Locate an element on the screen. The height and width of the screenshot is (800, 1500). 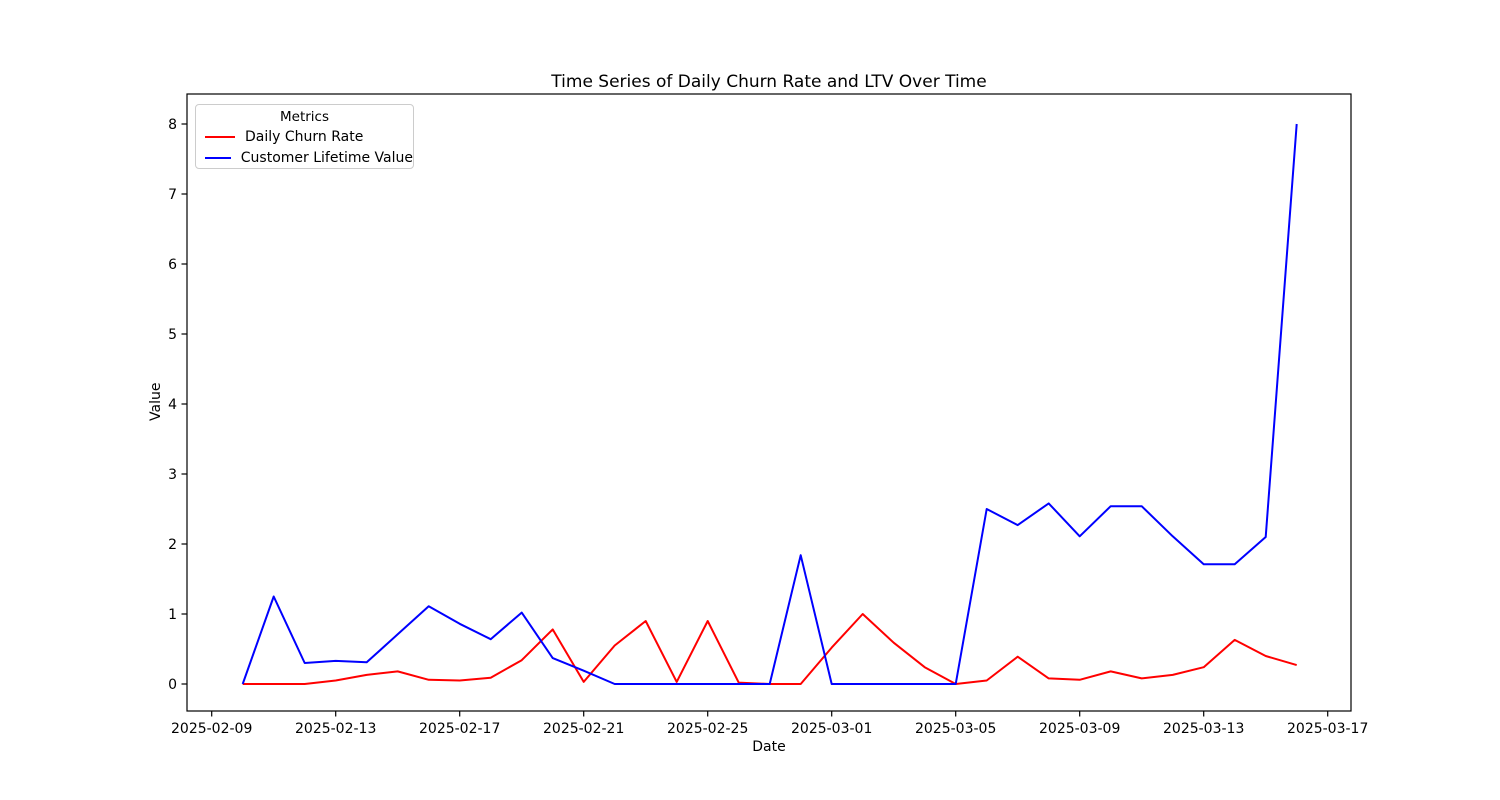
x-tick-label: 2025-02-13 is located at coordinates (335, 729).